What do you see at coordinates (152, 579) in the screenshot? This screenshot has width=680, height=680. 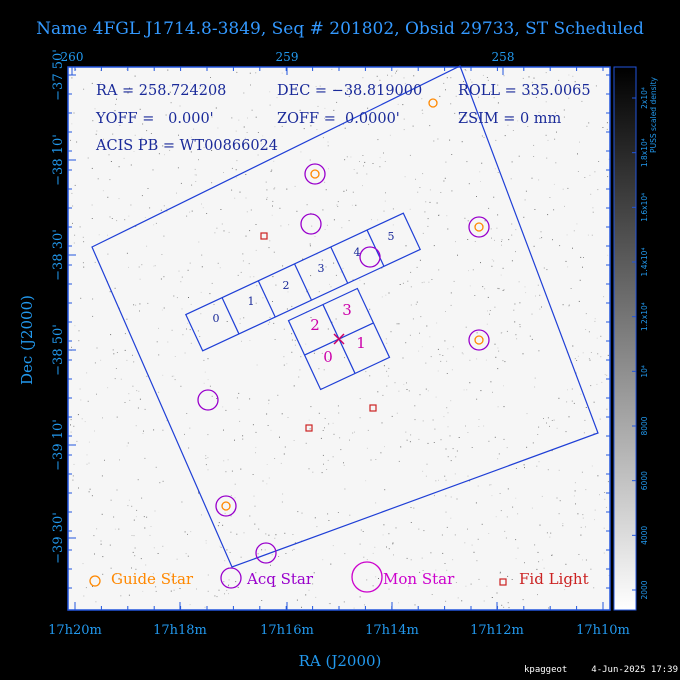 I see `legend-guide-label: Guide Star` at bounding box center [152, 579].